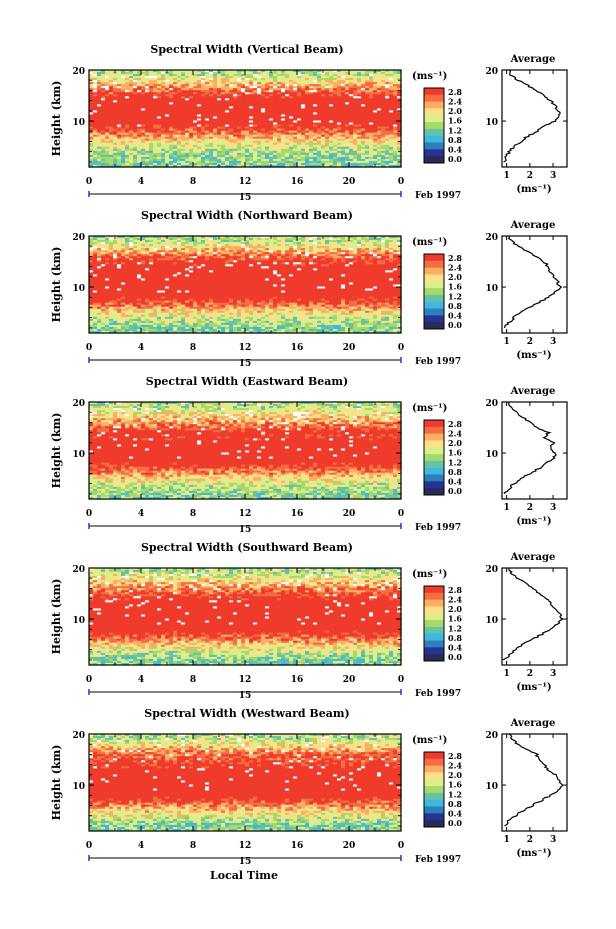  I want to click on colorbar-tick-label: 2.0, so click(455, 443).